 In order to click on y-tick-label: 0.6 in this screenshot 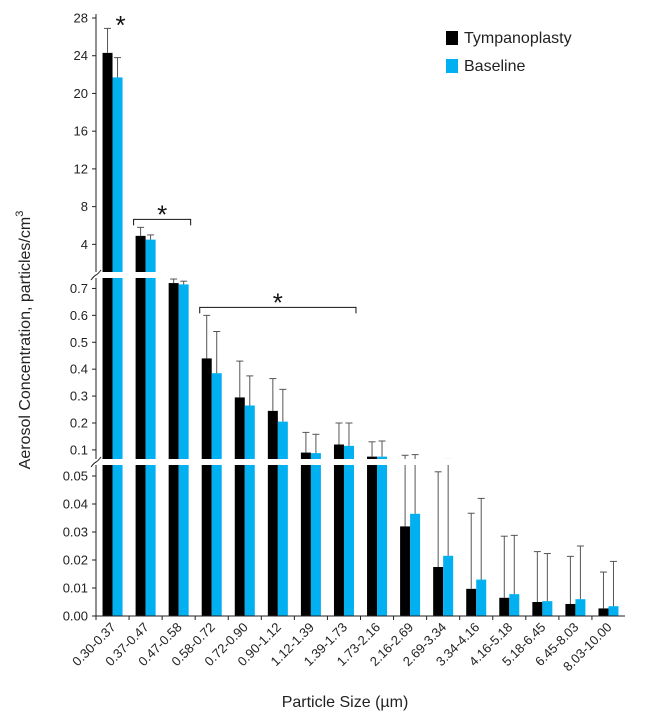, I will do `click(79, 315)`.